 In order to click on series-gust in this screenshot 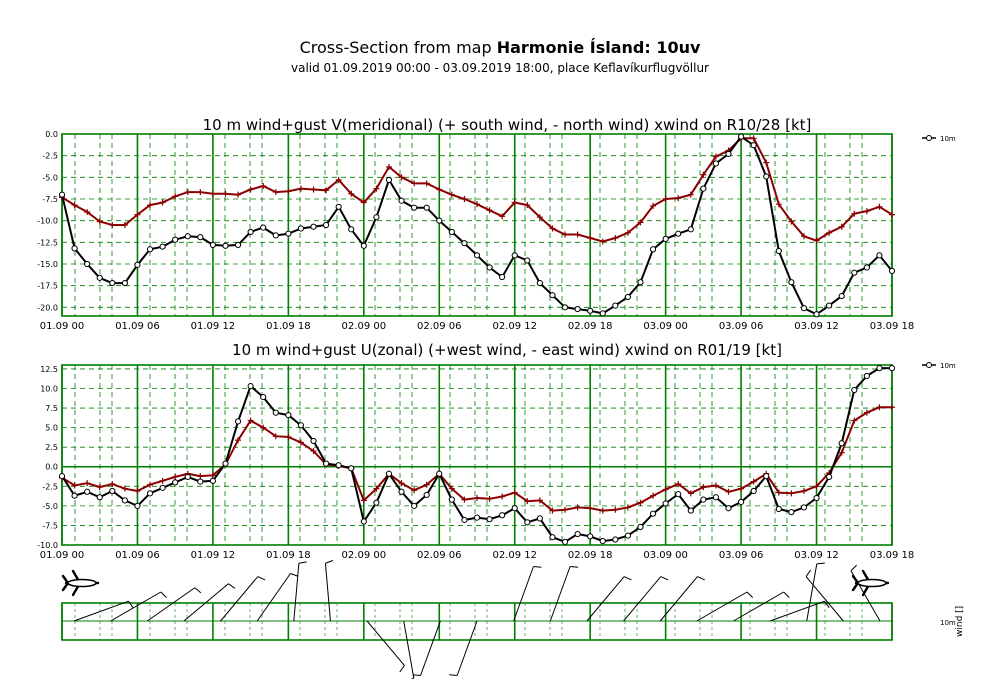, I will do `click(477, 190)`.